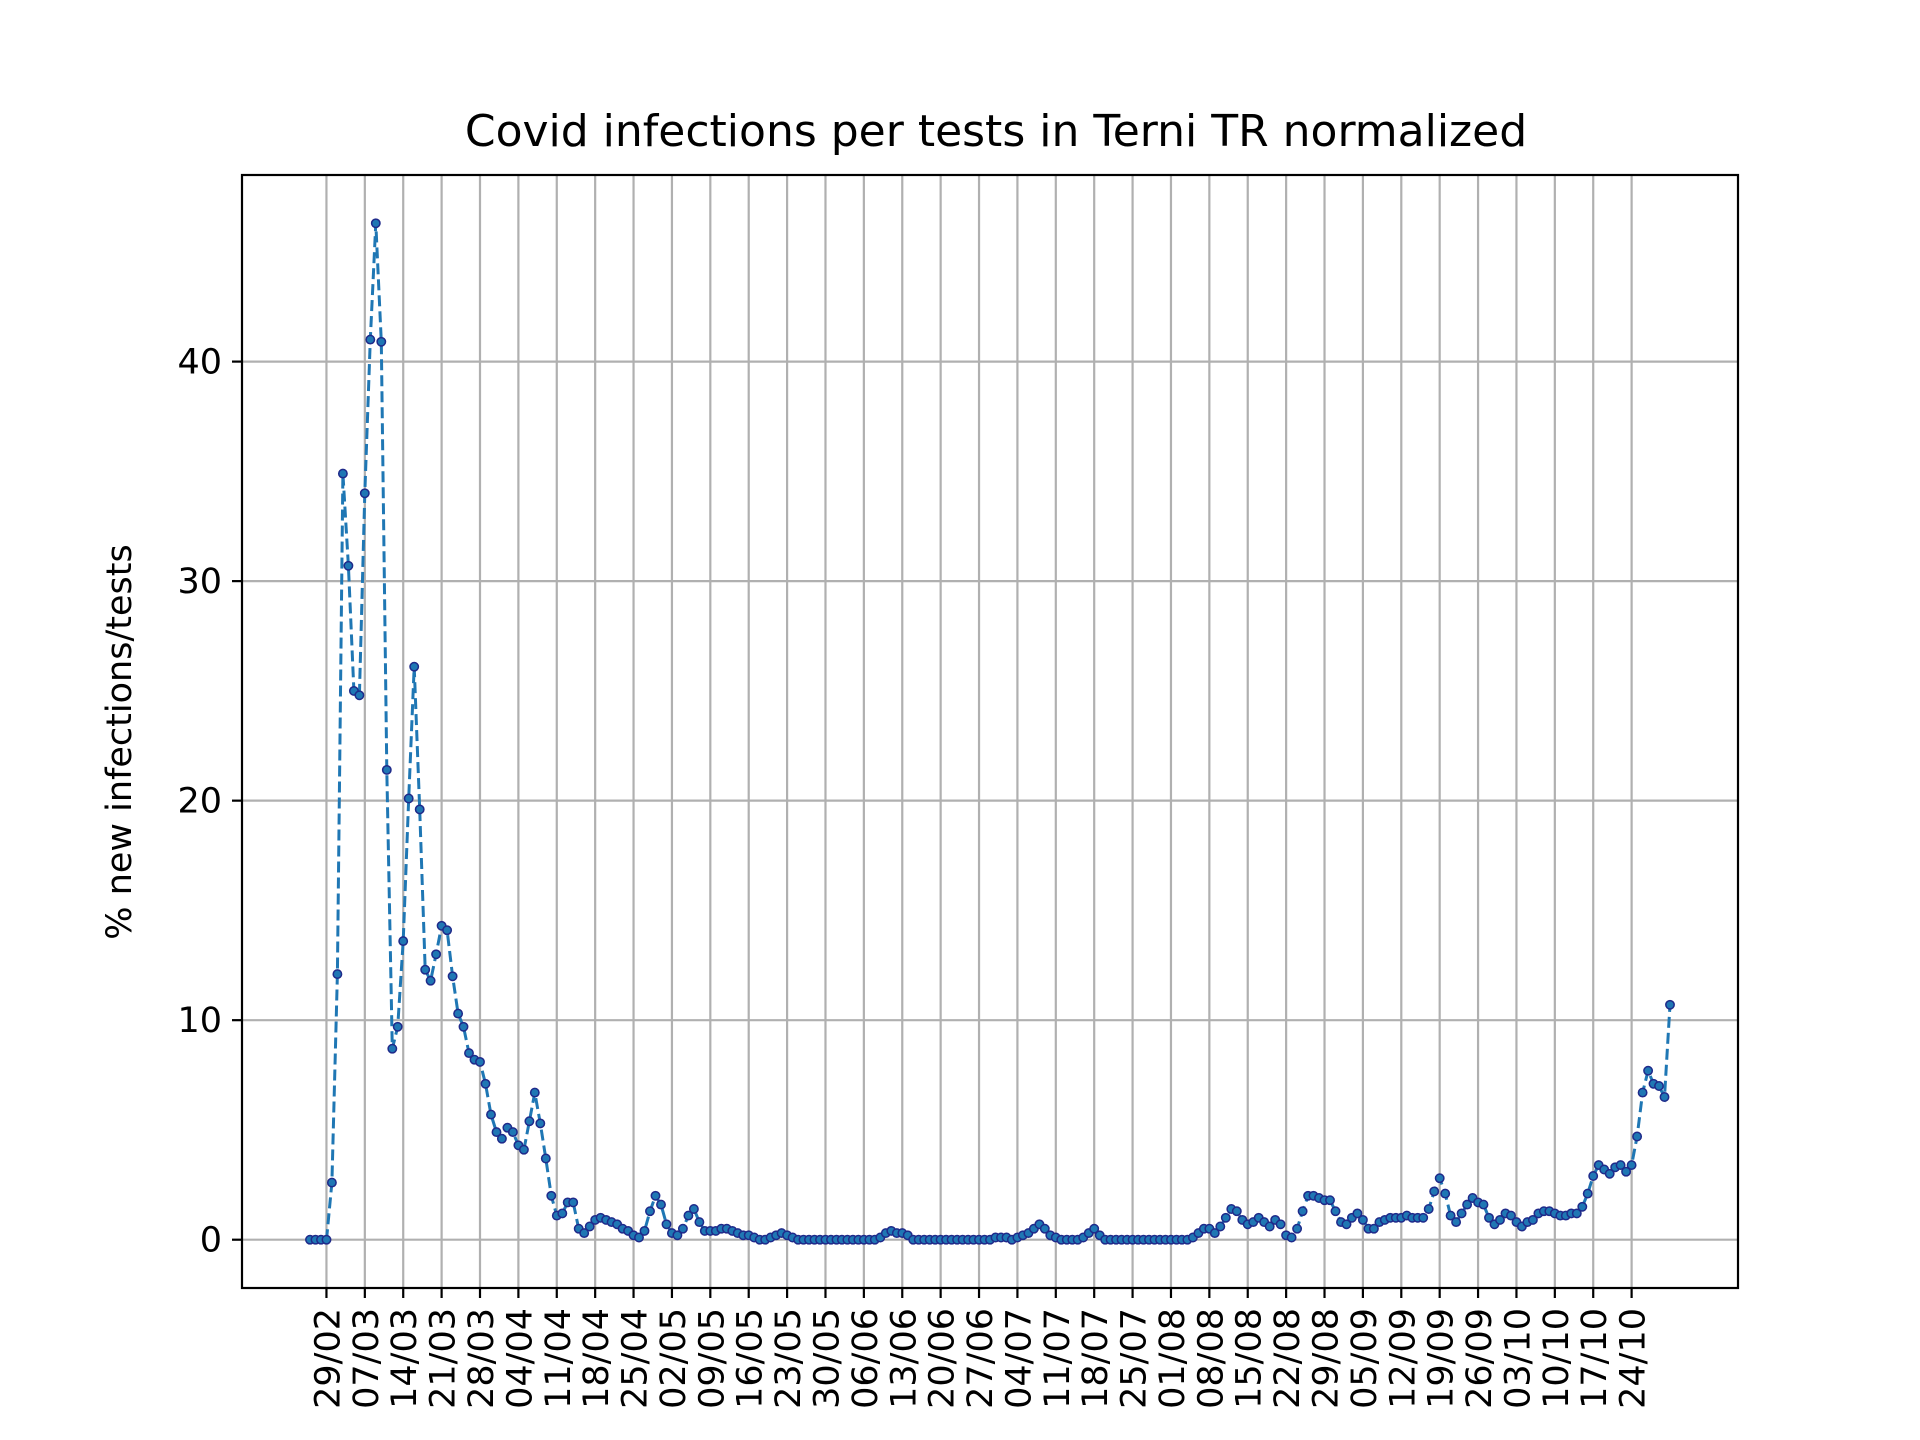 The width and height of the screenshot is (1920, 1440). I want to click on x-tick-label: 15/08, so click(1250, 1358).